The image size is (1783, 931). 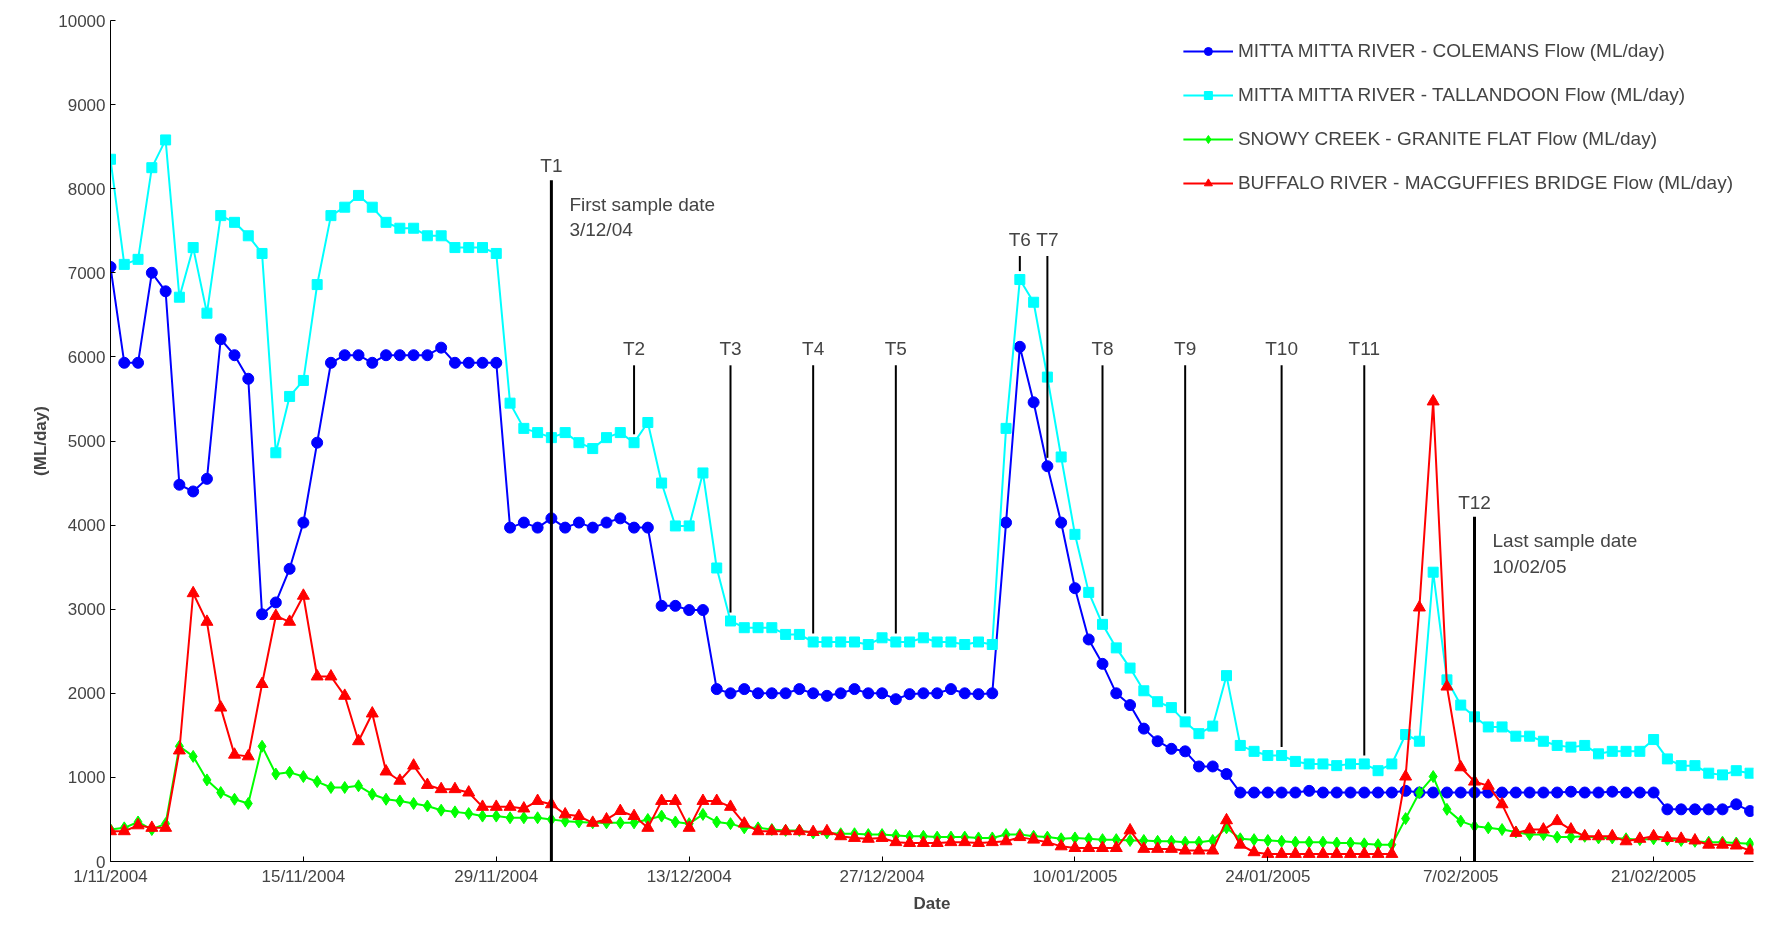 What do you see at coordinates (86, 694) in the screenshot?
I see `y-tick-label: 2000` at bounding box center [86, 694].